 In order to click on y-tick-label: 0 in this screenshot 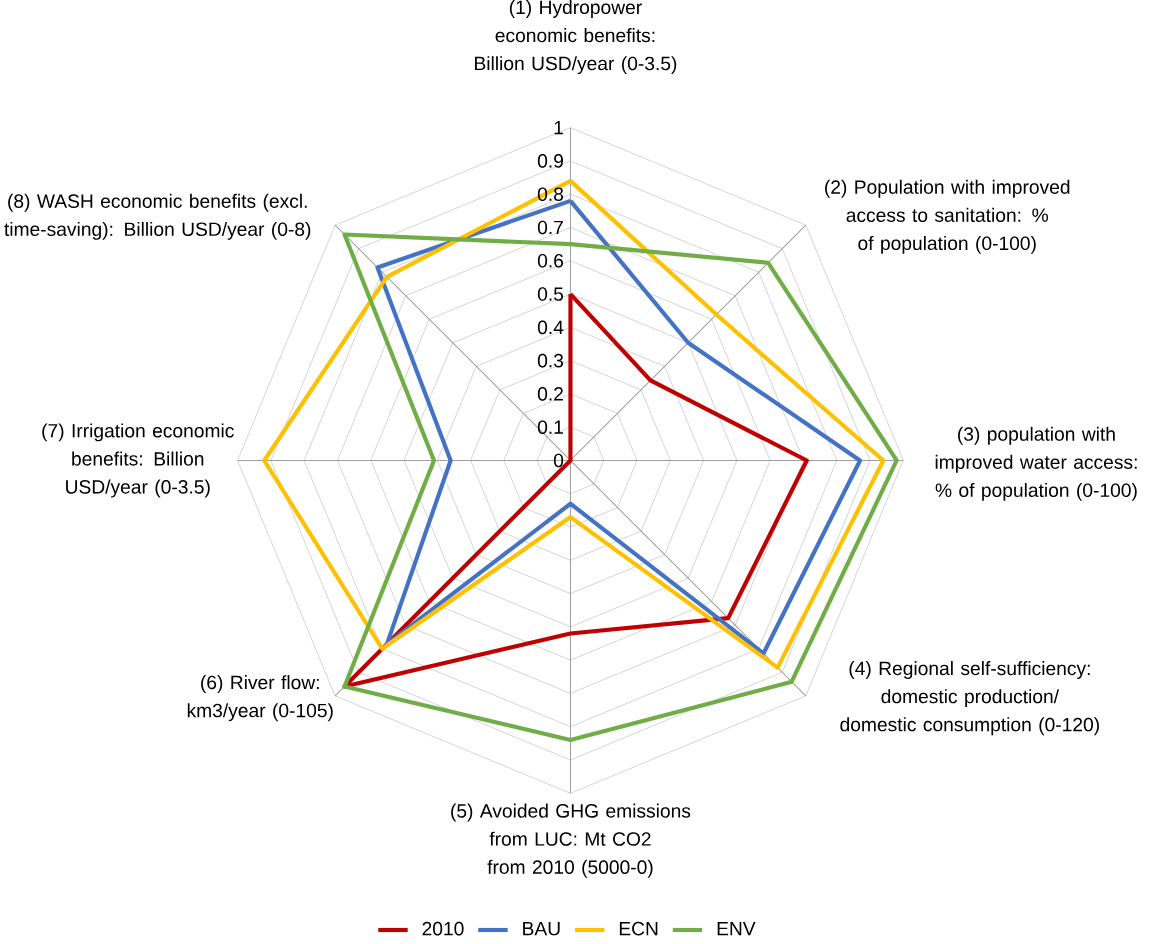, I will do `click(558, 460)`.